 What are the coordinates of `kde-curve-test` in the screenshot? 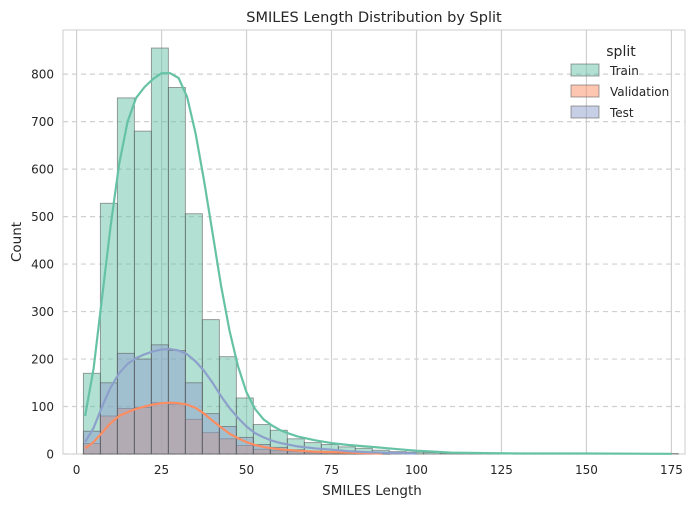 It's located at (250, 401).